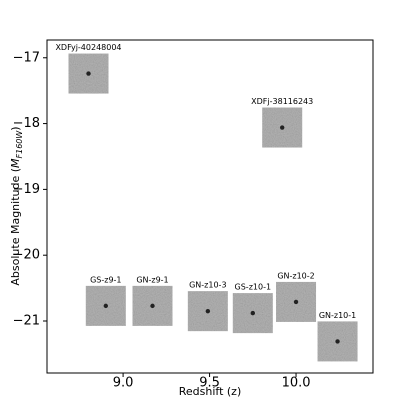 The image size is (415, 415). Describe the element at coordinates (295, 275) in the screenshot. I see `point-label: GN-z10-2` at that location.